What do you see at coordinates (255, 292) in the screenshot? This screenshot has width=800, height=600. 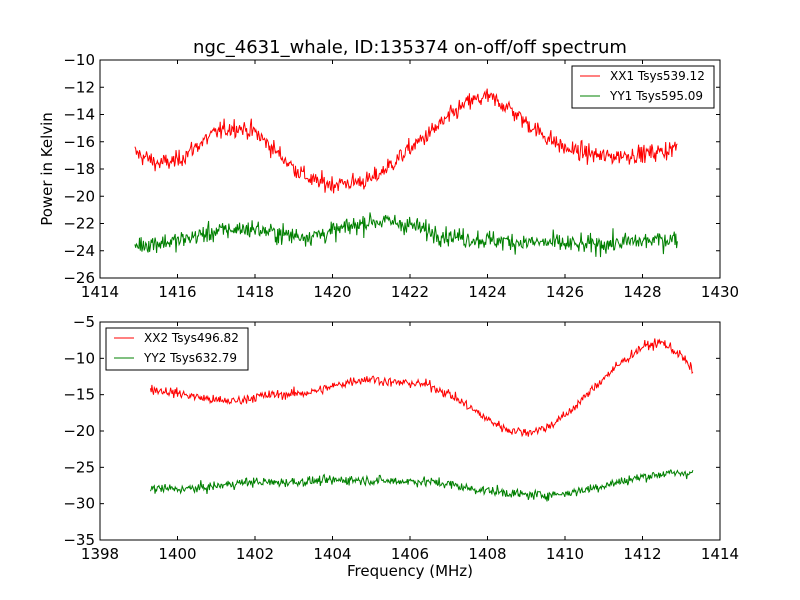 I see `top-xtick-label: 1418` at bounding box center [255, 292].